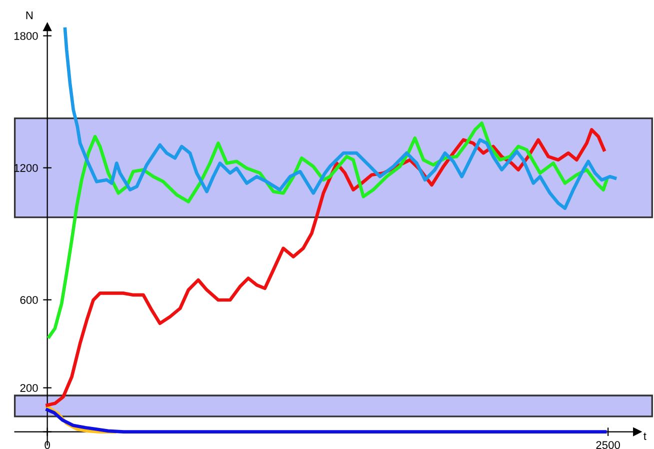 The image size is (654, 449). I want to click on line-series, so click(326, 421).